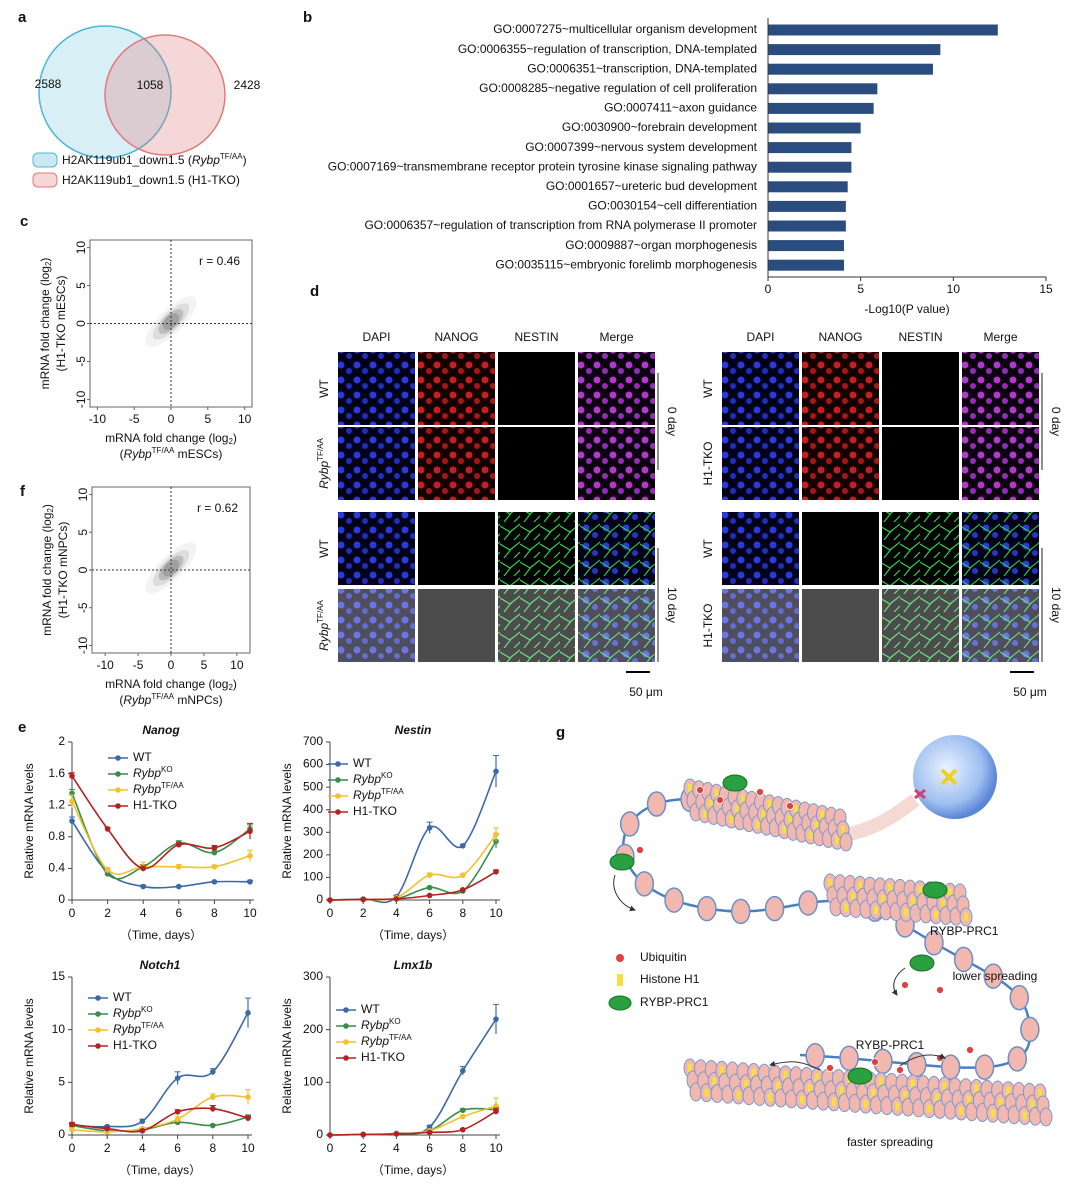 Image resolution: width=1080 pixels, height=1199 pixels. What do you see at coordinates (313, 786) in the screenshot?
I see `y-tick-label: 500` at bounding box center [313, 786].